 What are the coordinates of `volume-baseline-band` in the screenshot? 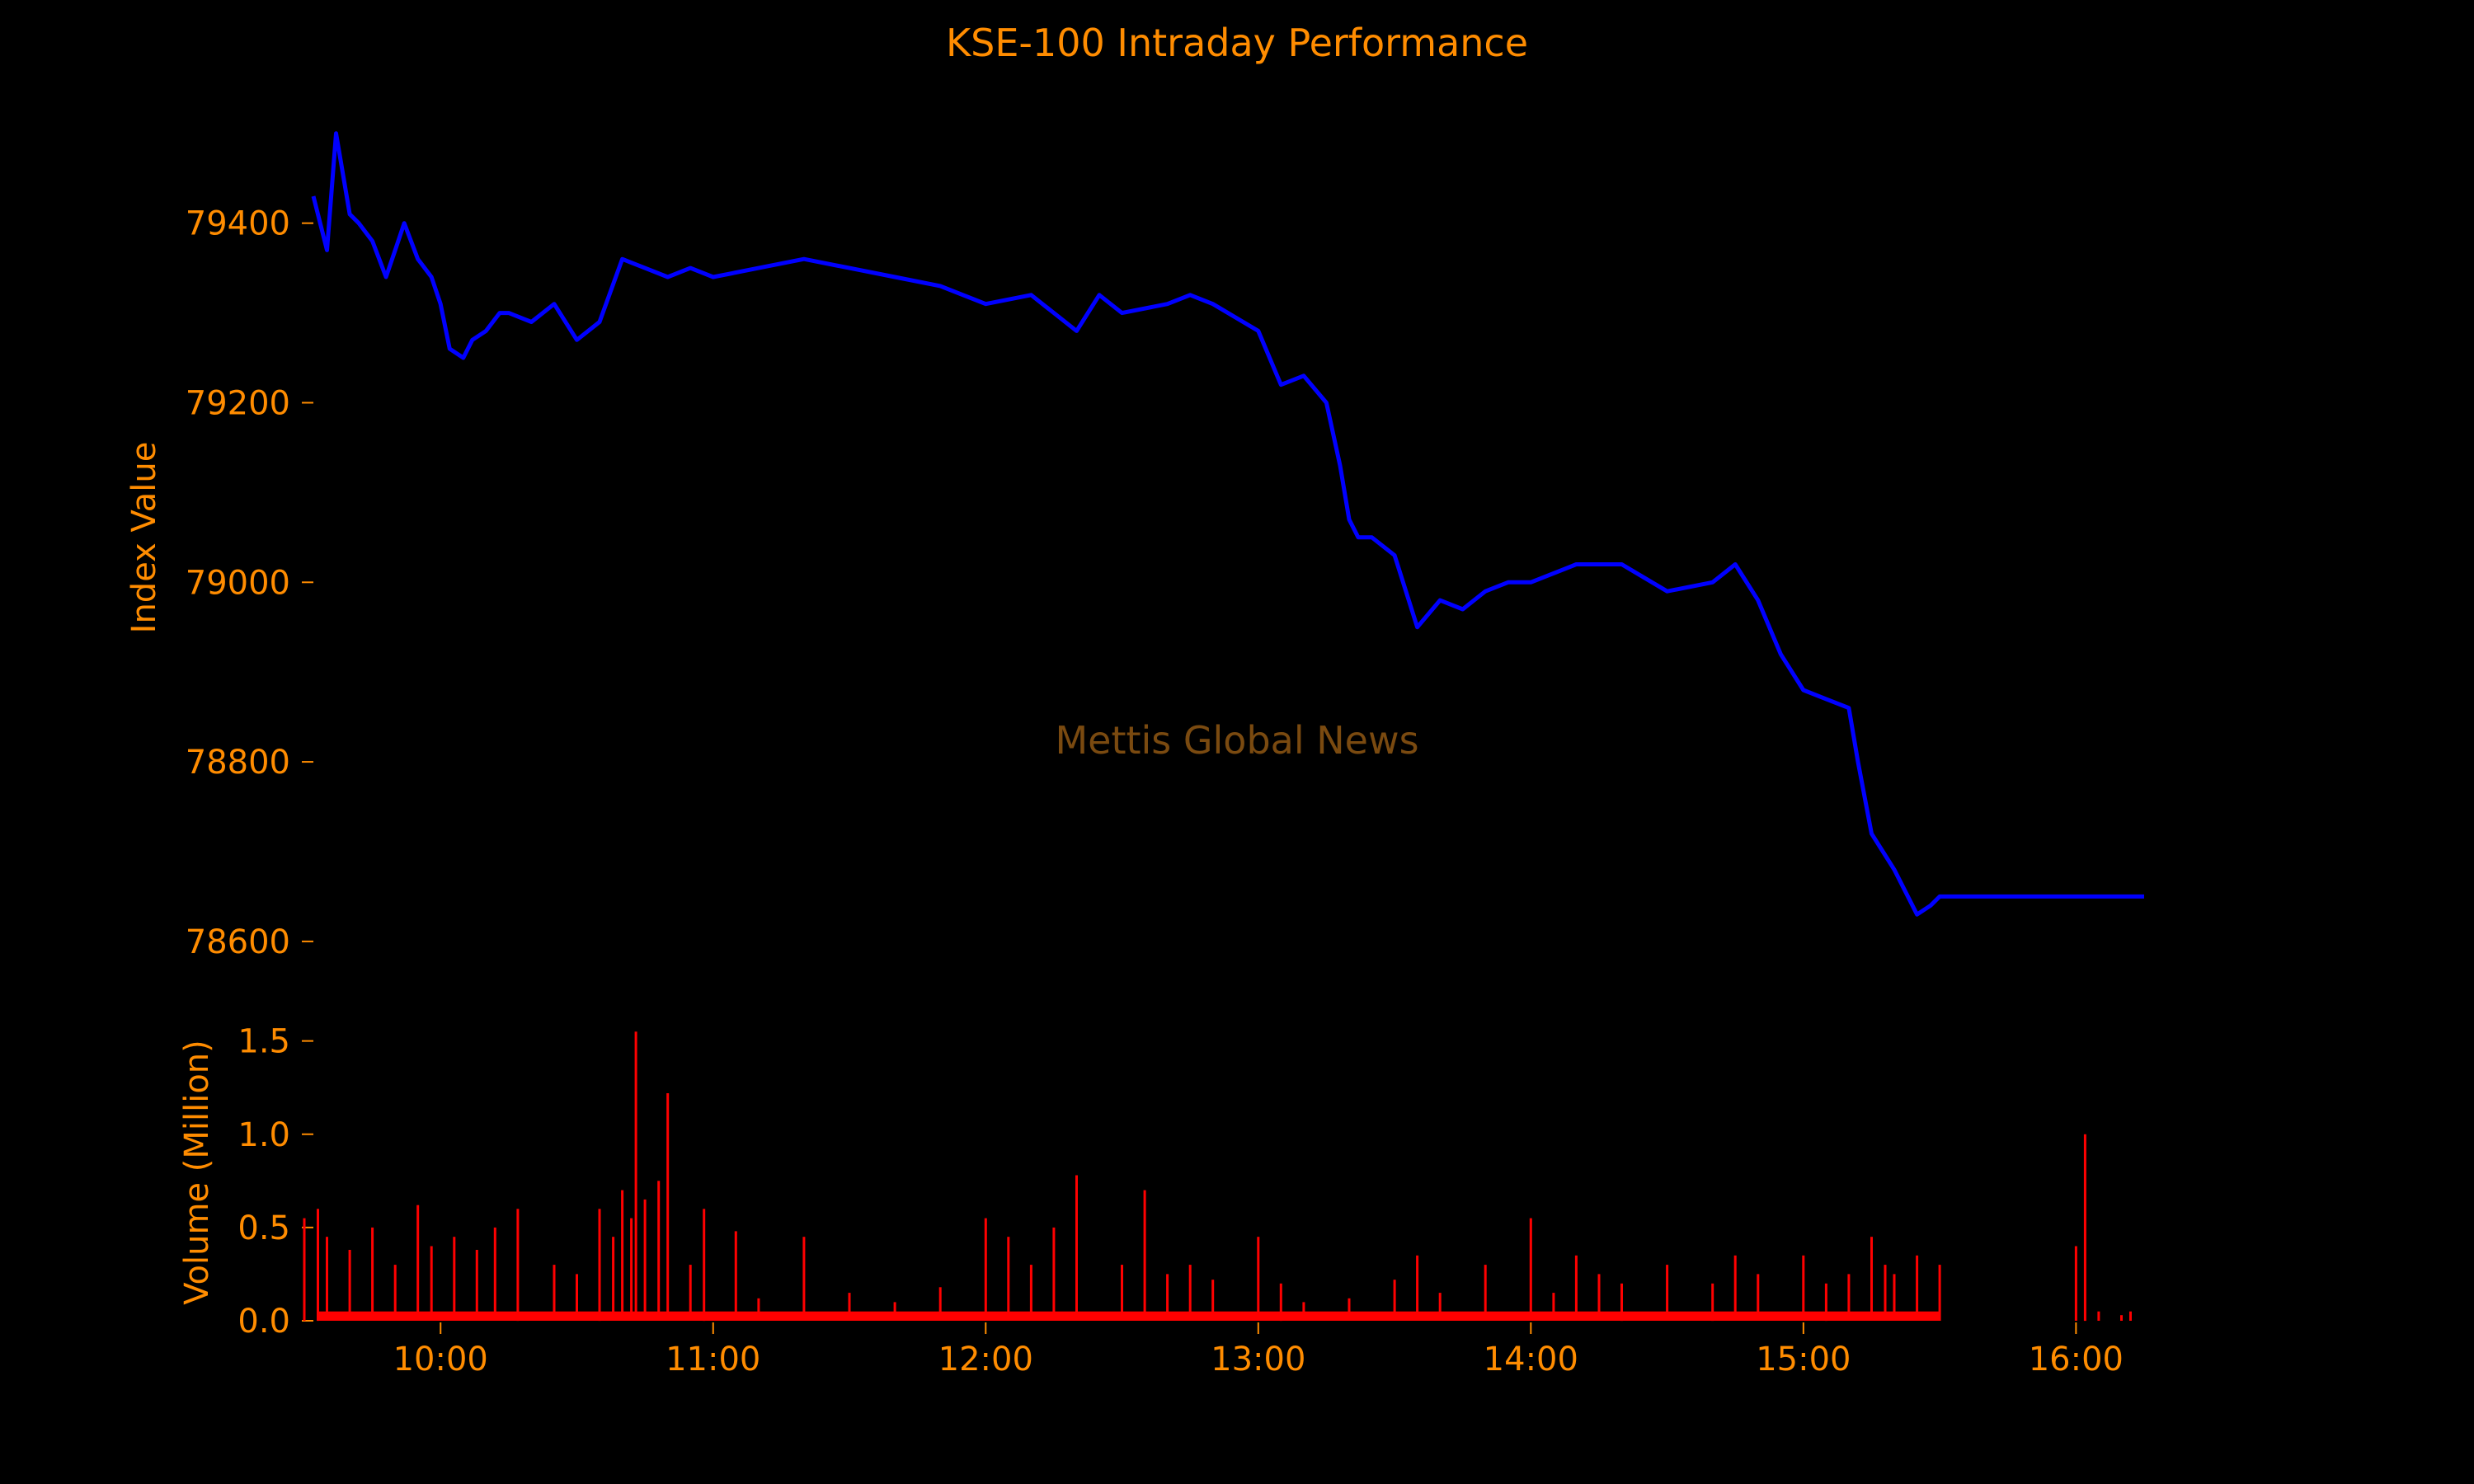 It's located at (1128, 1316).